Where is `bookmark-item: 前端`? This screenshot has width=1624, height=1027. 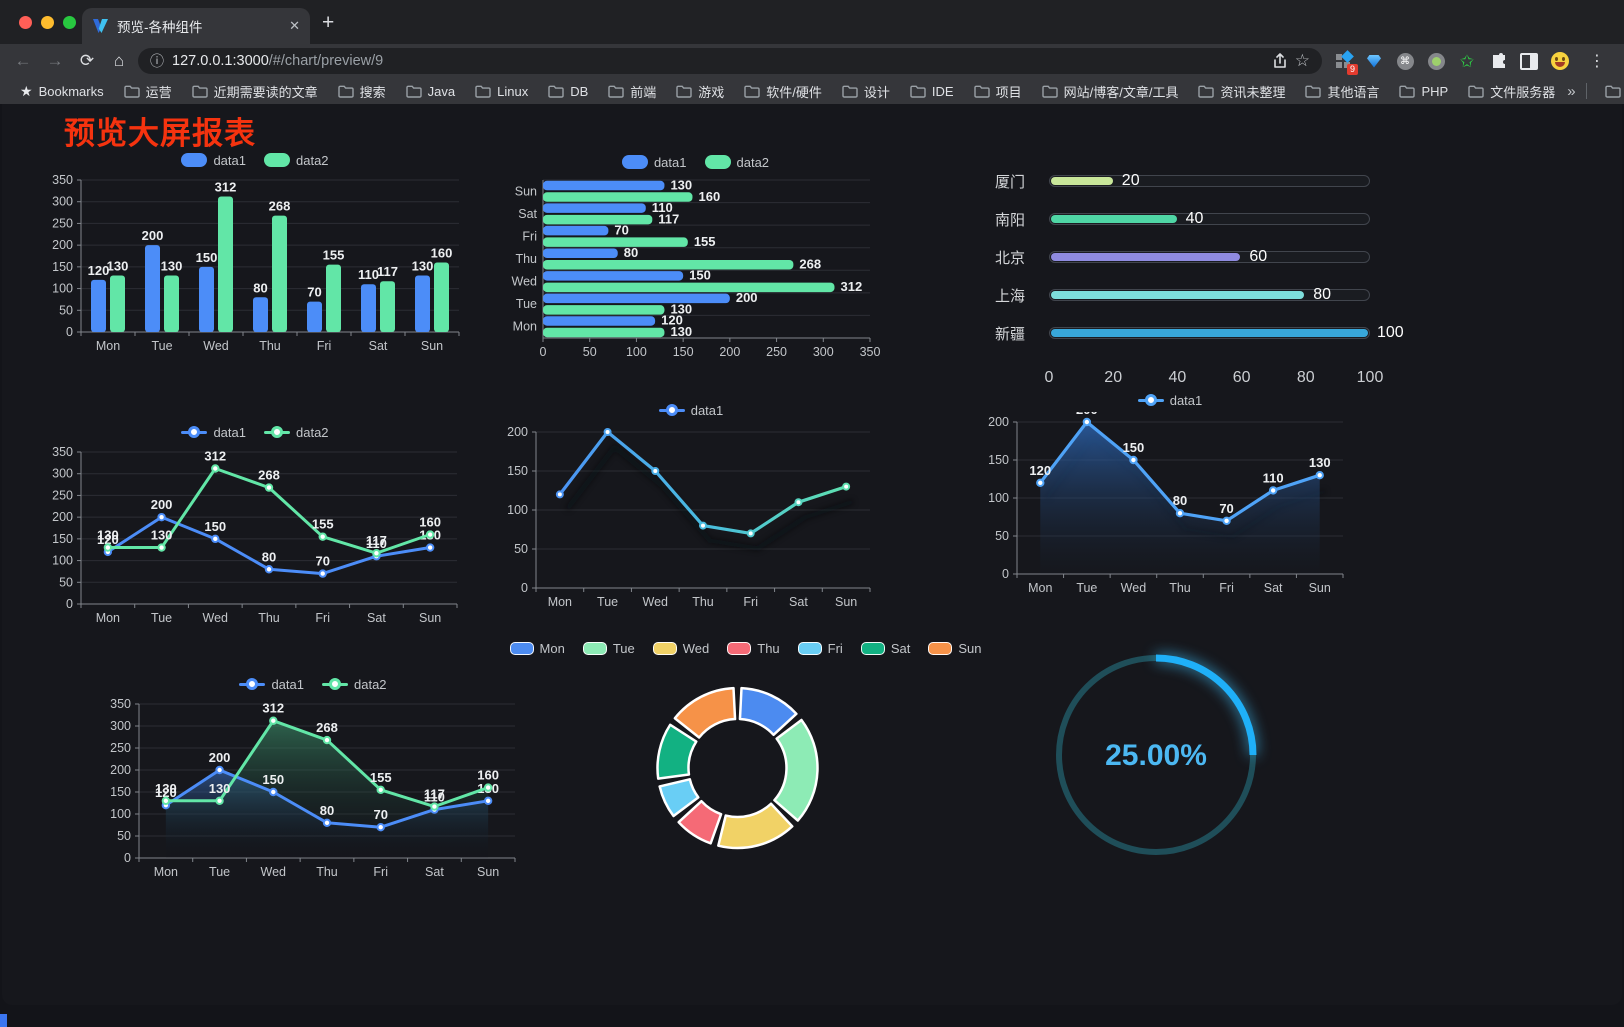 bookmark-item: 前端 is located at coordinates (632, 91).